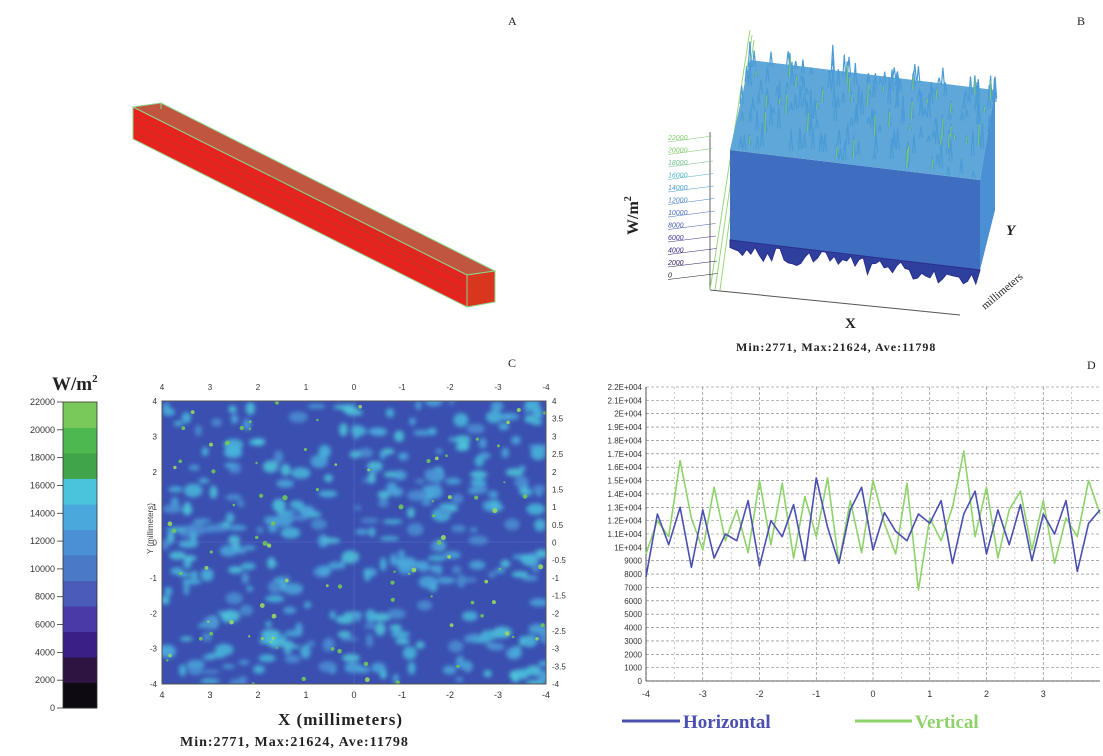  Describe the element at coordinates (633, 561) in the screenshot. I see `panel-d-y-tick: 9000` at that location.